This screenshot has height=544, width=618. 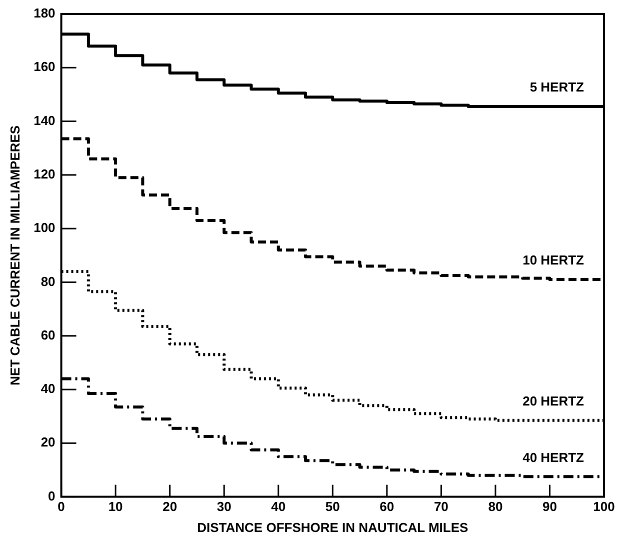 What do you see at coordinates (45, 13) in the screenshot?
I see `y-tick-label: 180` at bounding box center [45, 13].